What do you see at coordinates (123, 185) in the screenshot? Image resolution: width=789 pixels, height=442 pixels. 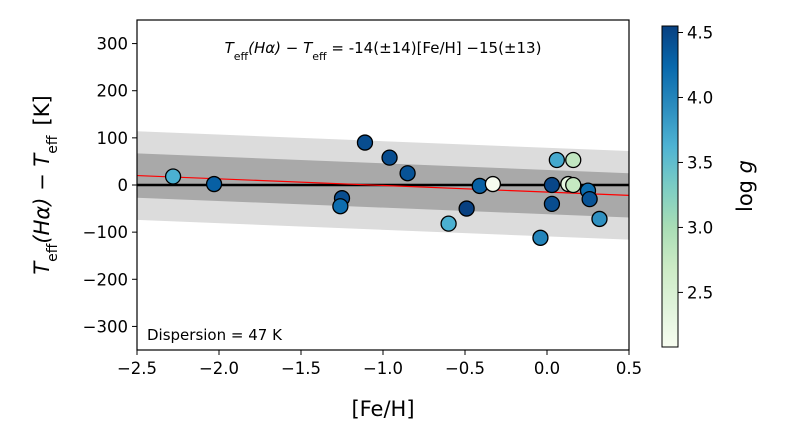 I see `y-tick-label: 0` at bounding box center [123, 185].